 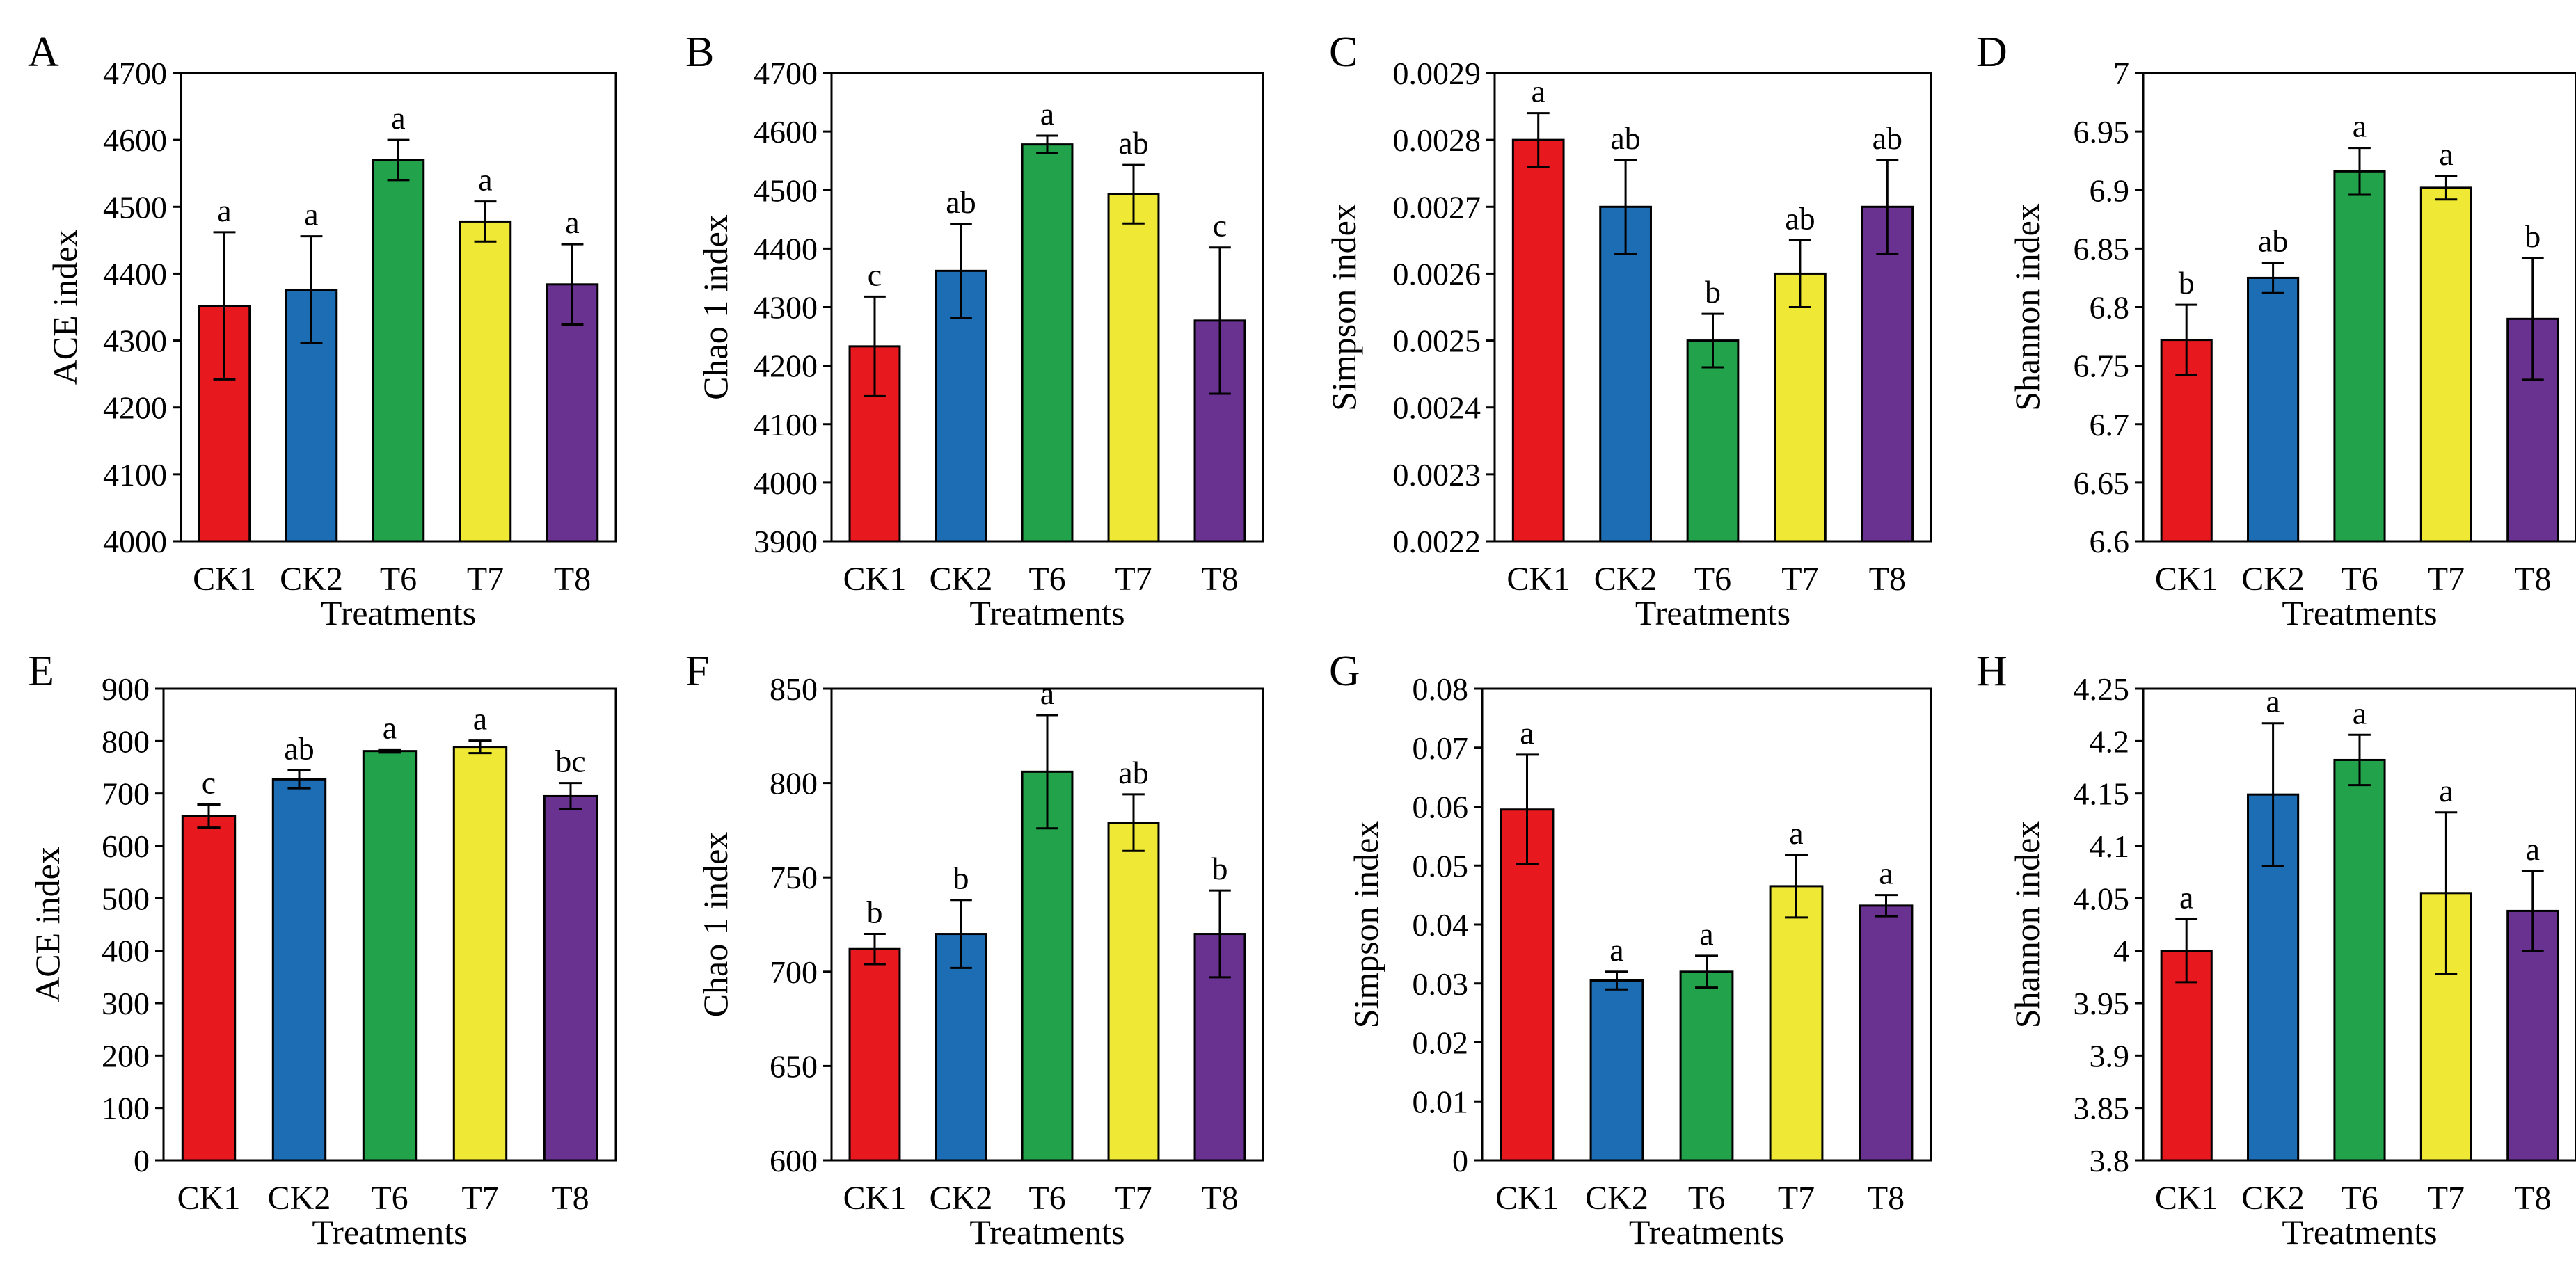 What do you see at coordinates (135, 207) in the screenshot?
I see `y-tick-label: 4500` at bounding box center [135, 207].